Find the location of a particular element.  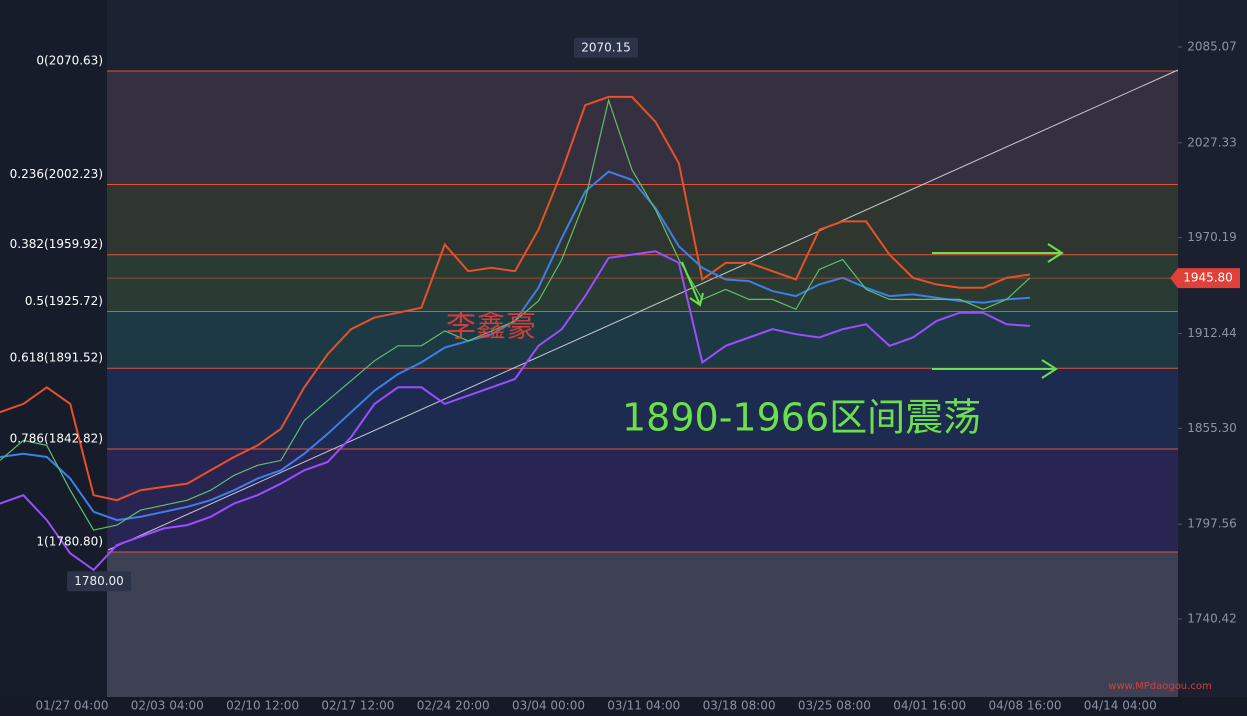

fib-label: 0(2070.63) is located at coordinates (69, 60).